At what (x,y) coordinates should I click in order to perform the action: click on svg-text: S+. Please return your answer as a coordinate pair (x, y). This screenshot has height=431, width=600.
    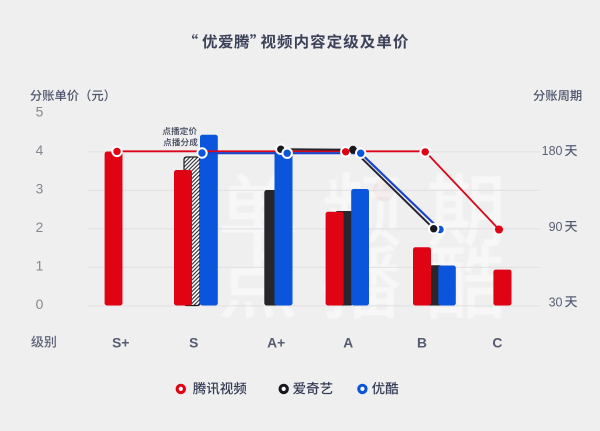
    Looking at the image, I should click on (120, 343).